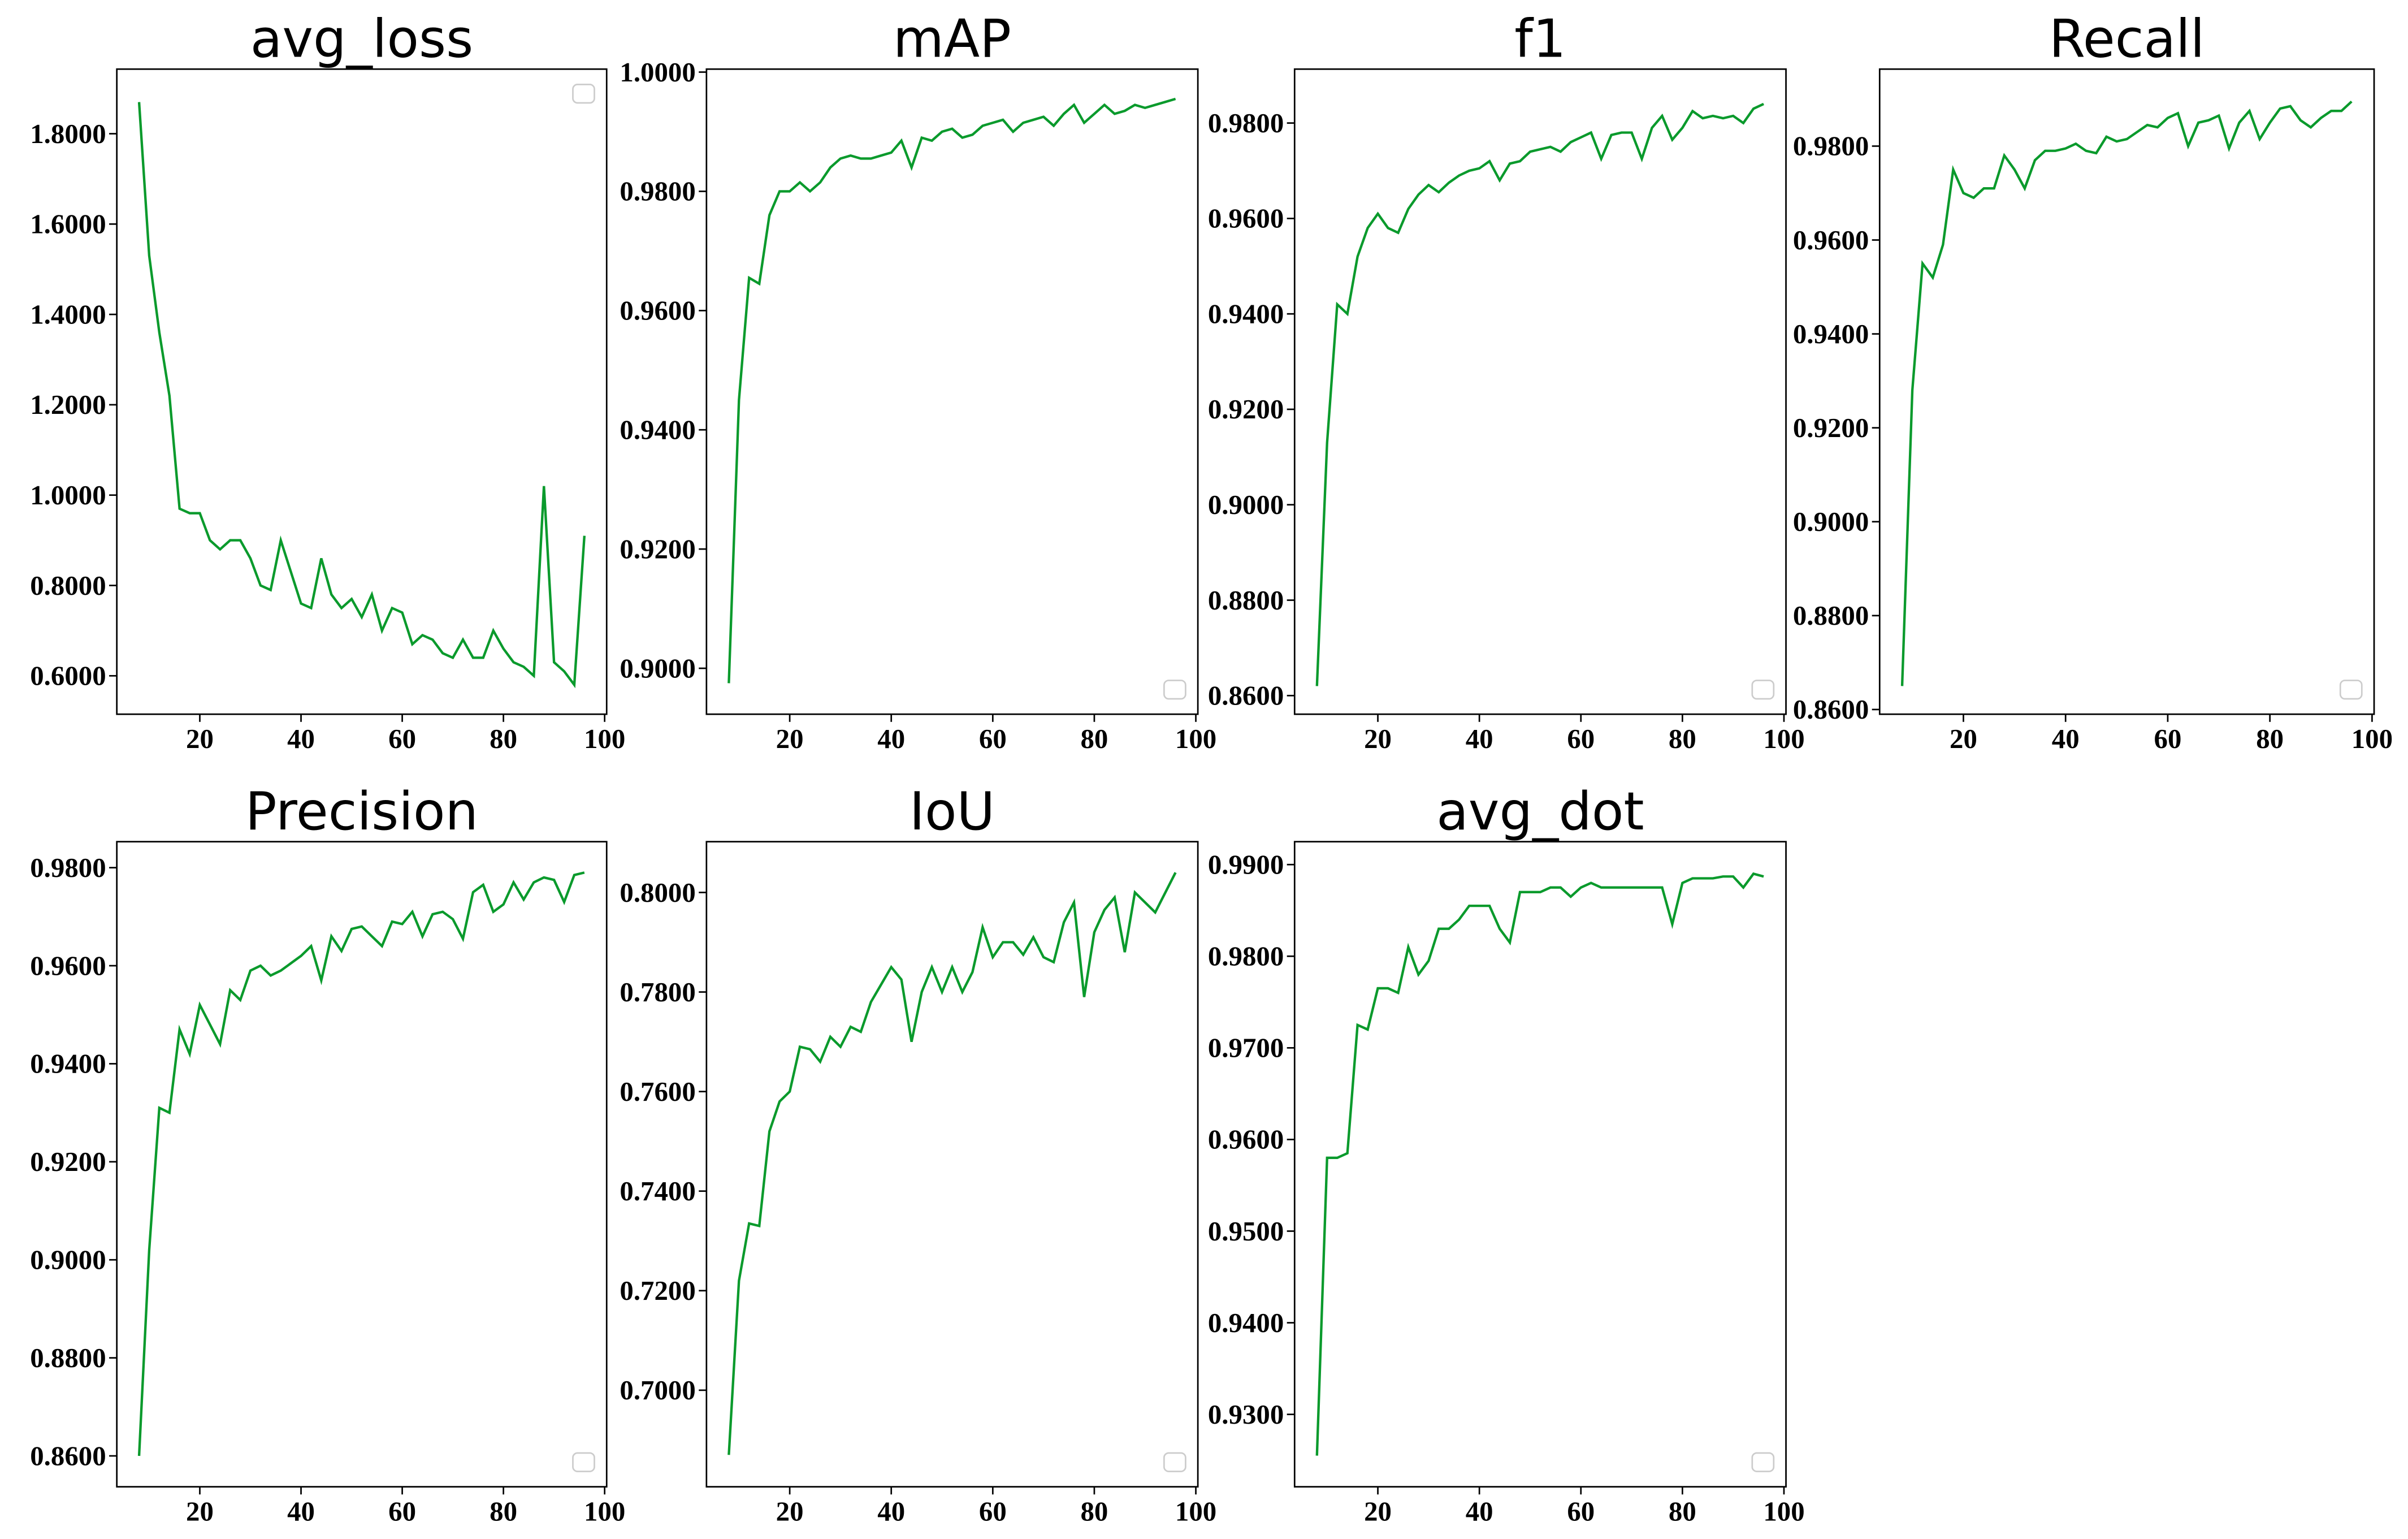  I want to click on y-tick-label: 0.9900, so click(1246, 864).